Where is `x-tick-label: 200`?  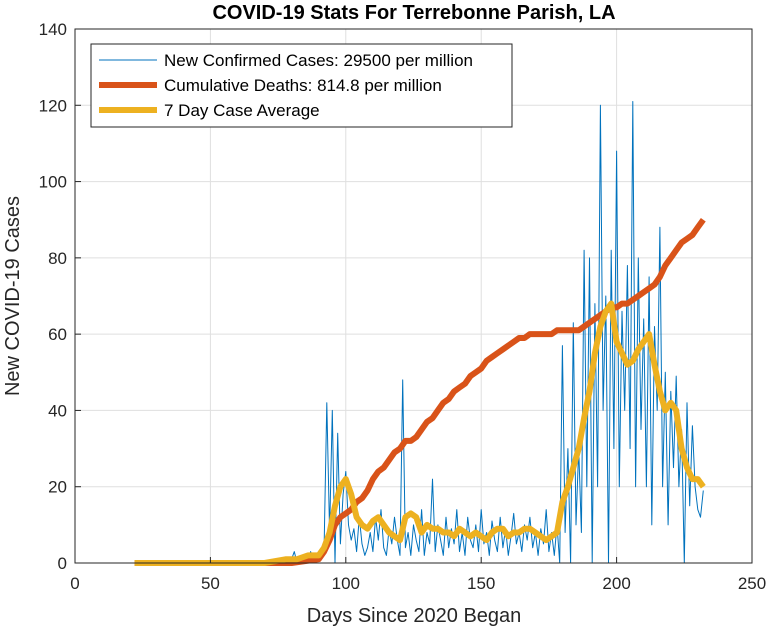 x-tick-label: 200 is located at coordinates (616, 583).